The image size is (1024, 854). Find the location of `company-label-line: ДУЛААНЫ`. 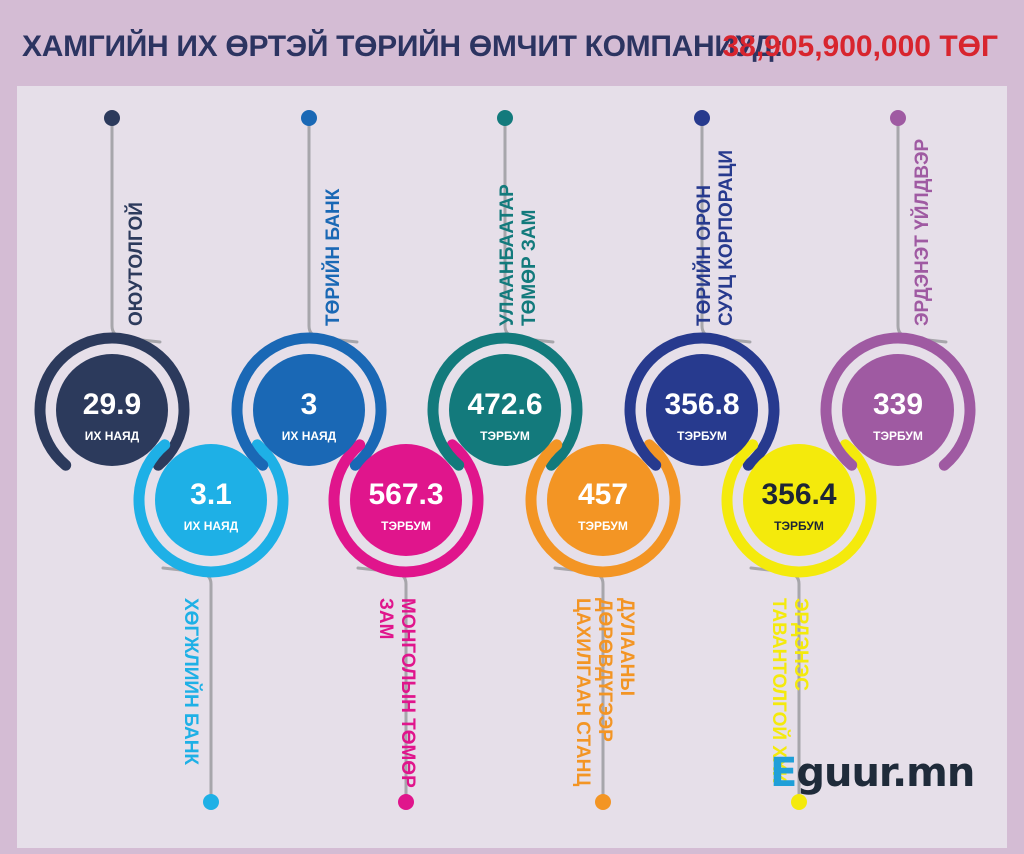

company-label-line: ДУЛААНЫ is located at coordinates (626, 647).